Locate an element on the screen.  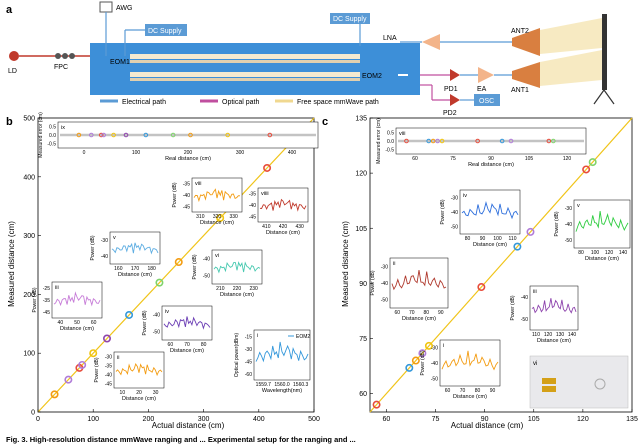
inset-xtick-label: 330 is located at coordinates (233, 217).